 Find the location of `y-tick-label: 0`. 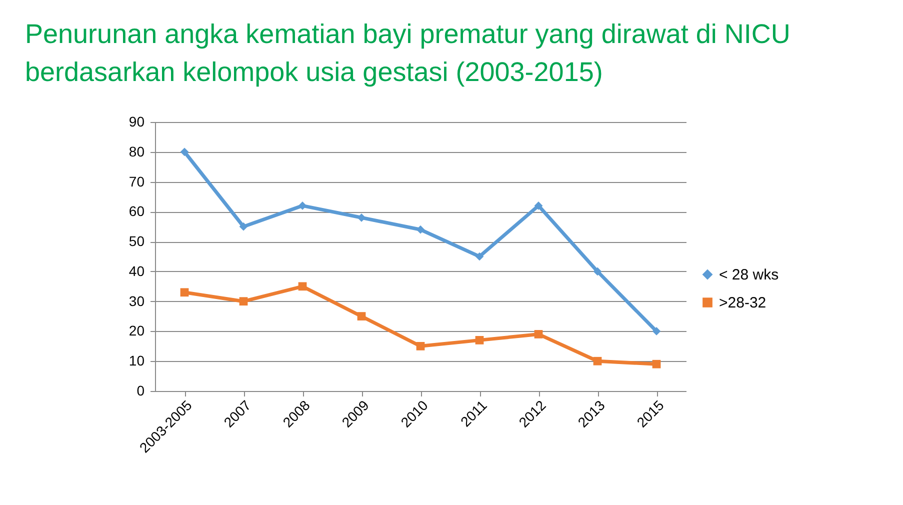

y-tick-label: 0 is located at coordinates (140, 390).